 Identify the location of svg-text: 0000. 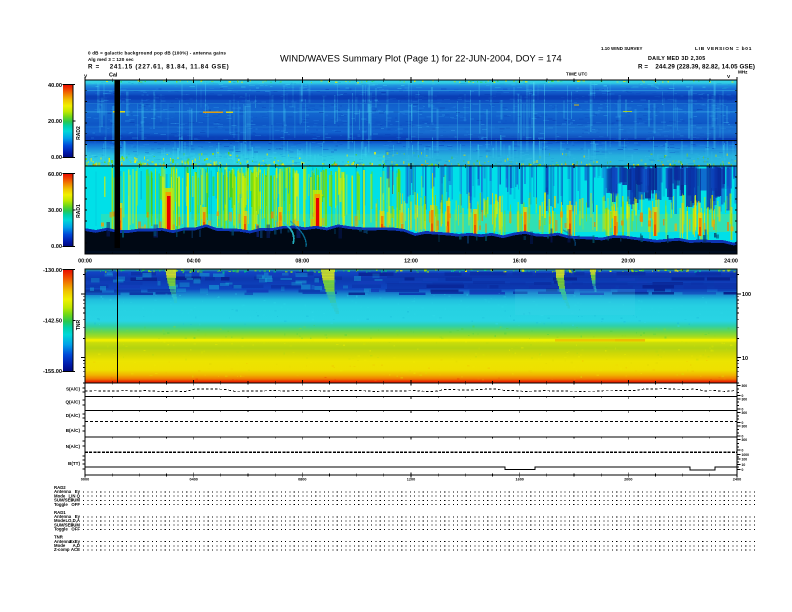
(85, 480).